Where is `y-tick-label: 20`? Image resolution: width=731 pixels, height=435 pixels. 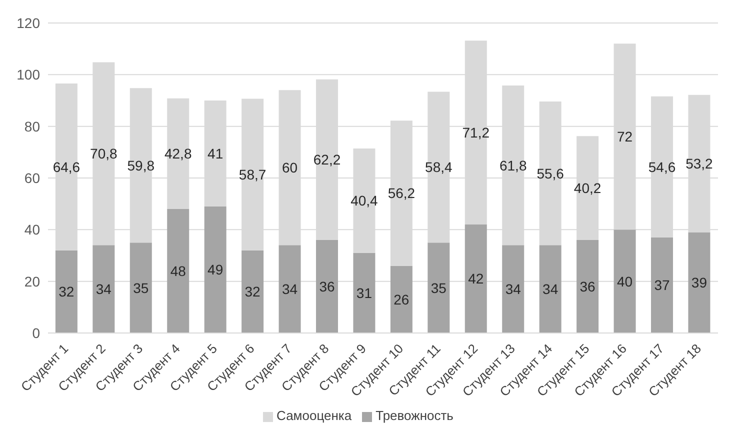 y-tick-label: 20 is located at coordinates (32, 281).